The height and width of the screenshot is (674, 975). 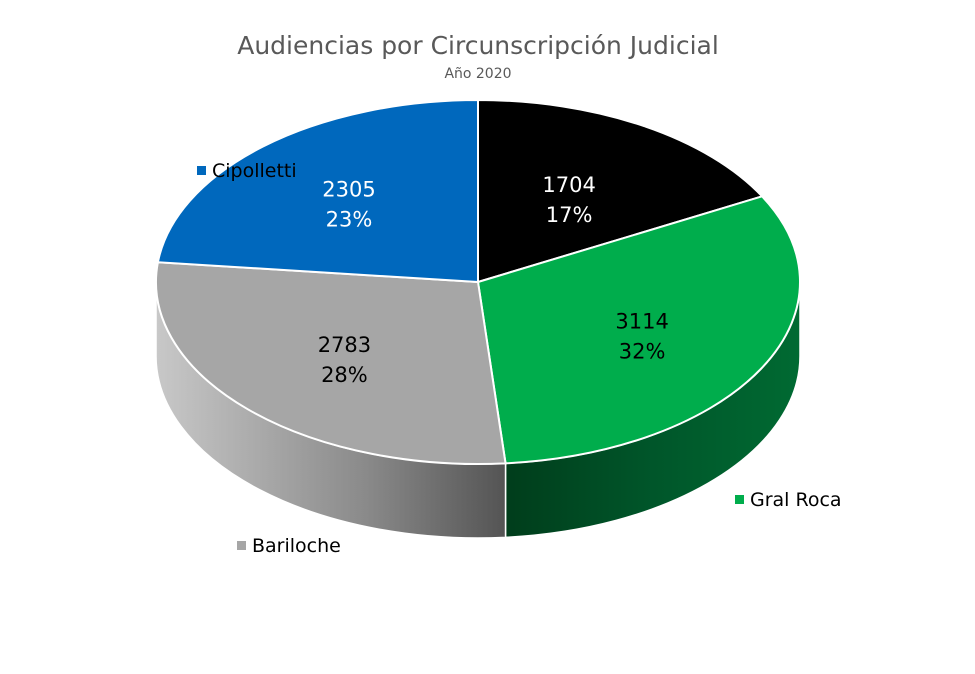 I want to click on legend-swatch-bariloche, so click(x=241, y=545).